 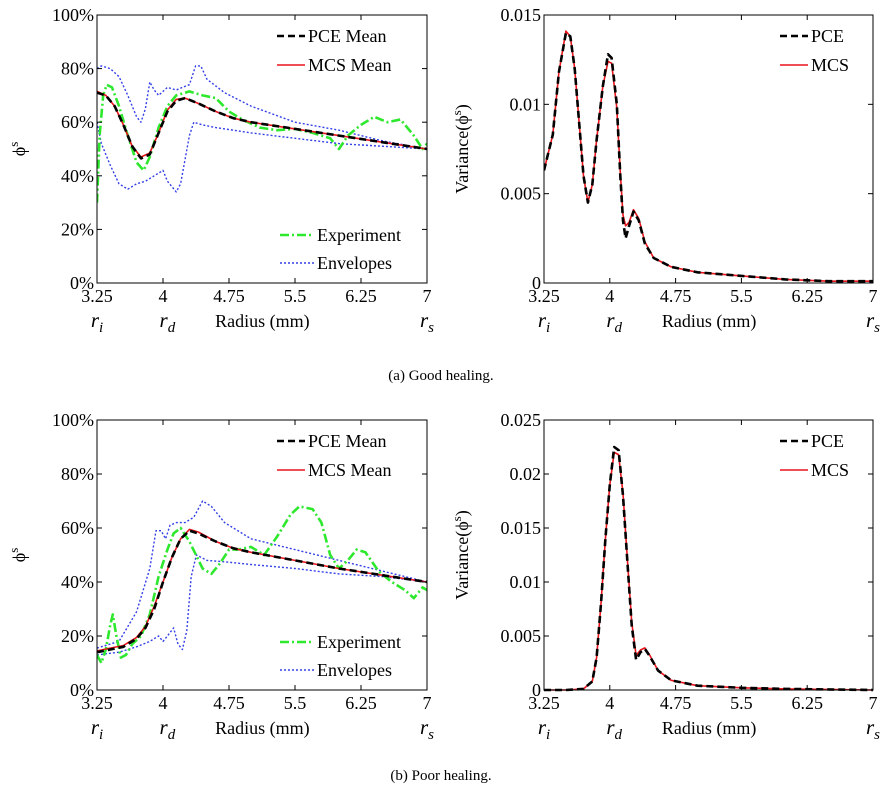 I want to click on caption-good-healing: (a) Good healing., so click(x=440, y=376).